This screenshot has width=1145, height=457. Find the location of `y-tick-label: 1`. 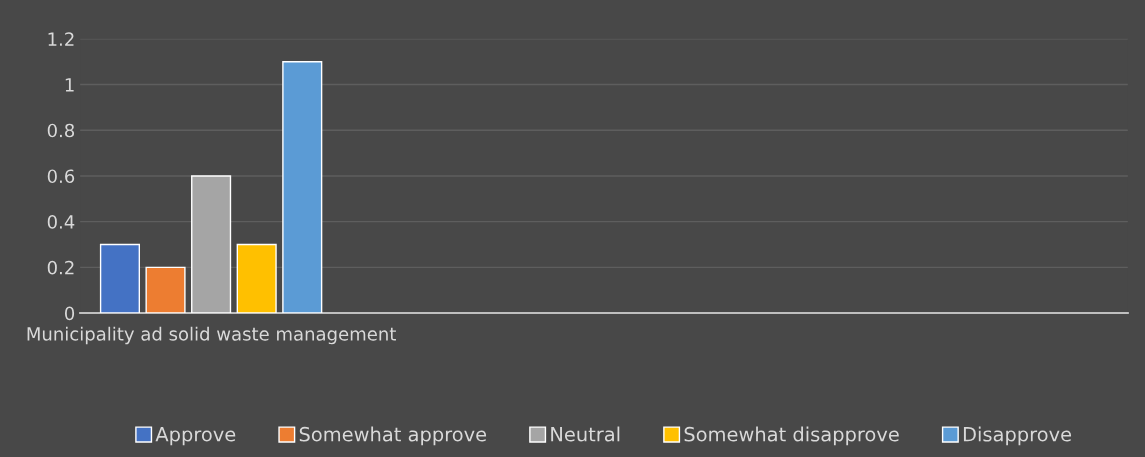

y-tick-label: 1 is located at coordinates (69, 85).